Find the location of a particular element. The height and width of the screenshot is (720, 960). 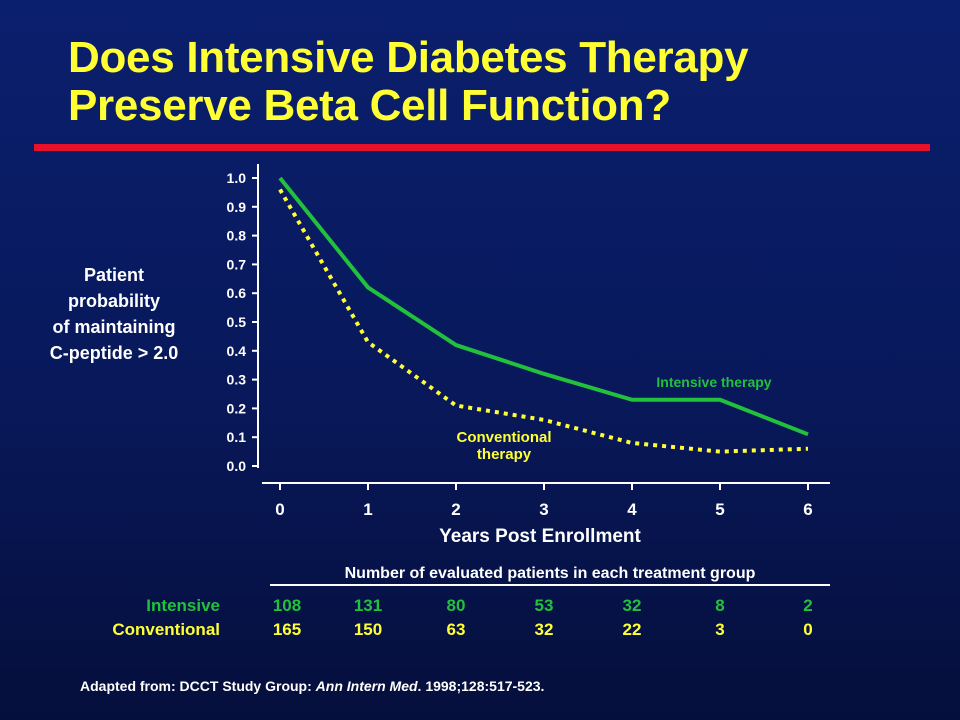

intensive-count-cell: 32 is located at coordinates (632, 605).